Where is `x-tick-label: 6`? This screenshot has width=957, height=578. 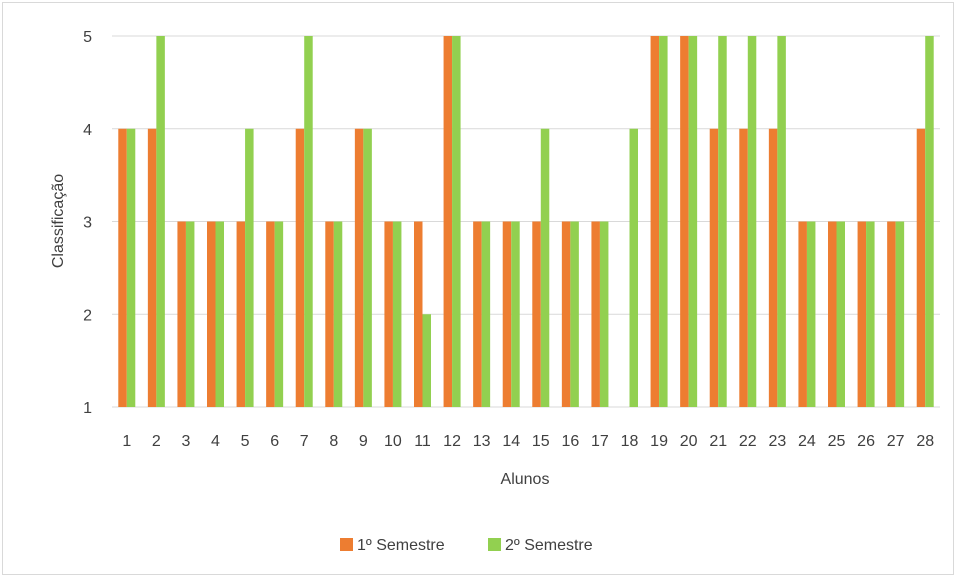
x-tick-label: 6 is located at coordinates (274, 441).